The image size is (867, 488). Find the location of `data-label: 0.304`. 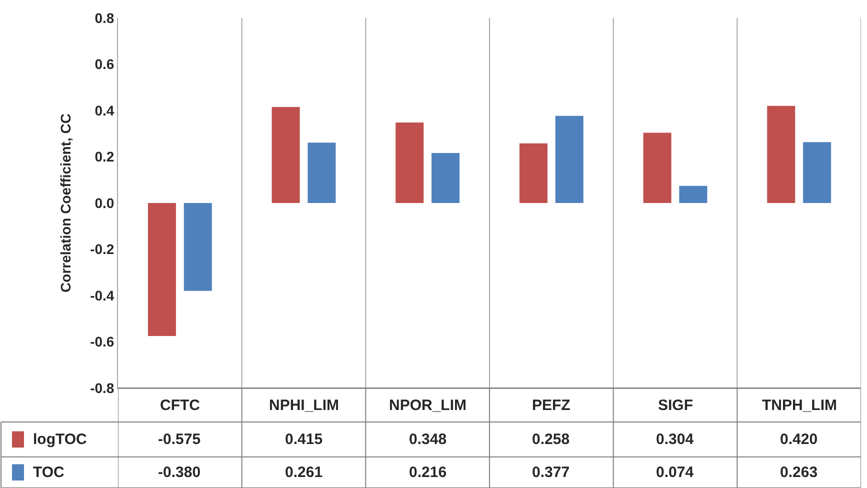

data-label: 0.304 is located at coordinates (675, 439).